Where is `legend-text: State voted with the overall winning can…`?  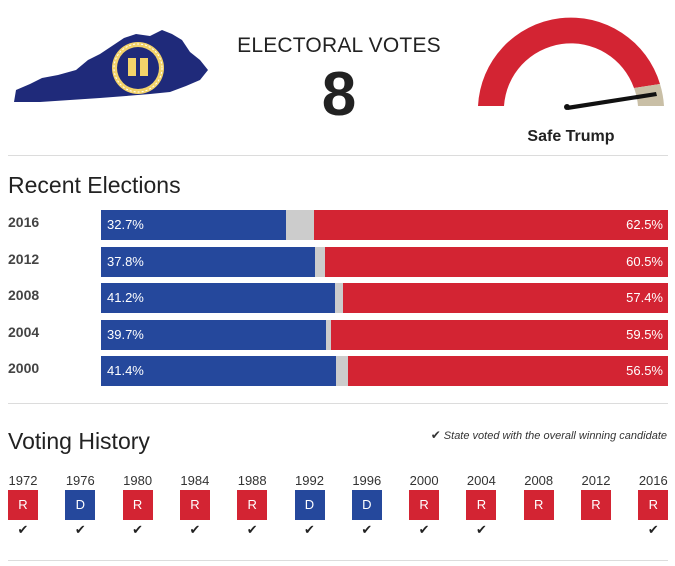 legend-text: State voted with the overall winning can… is located at coordinates (555, 436).